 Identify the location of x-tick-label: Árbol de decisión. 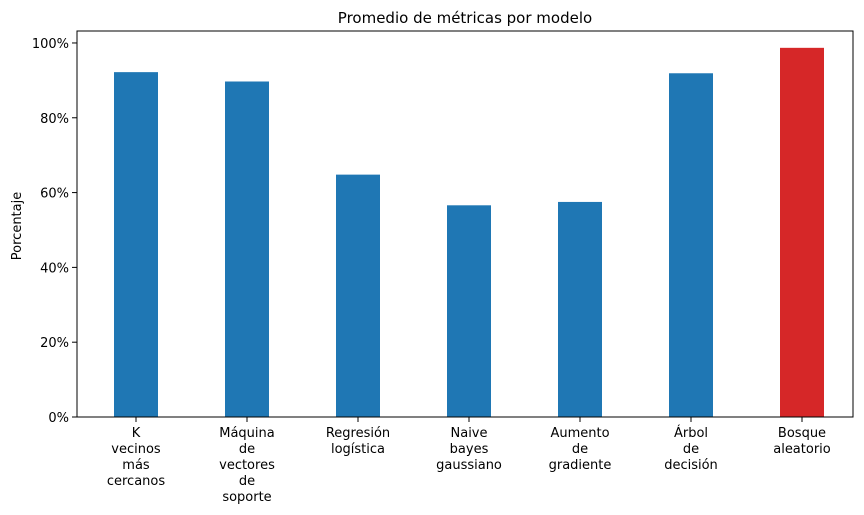
(691, 449).